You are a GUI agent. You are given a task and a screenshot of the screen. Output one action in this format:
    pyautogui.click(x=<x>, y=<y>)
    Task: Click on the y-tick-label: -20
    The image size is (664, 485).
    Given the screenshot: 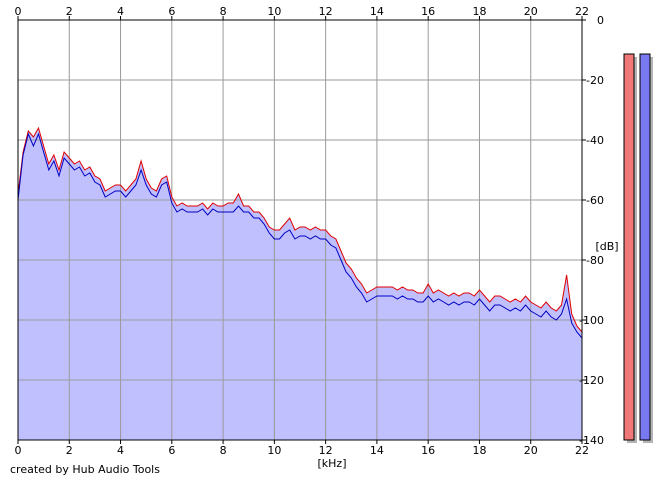 What is the action you would take?
    pyautogui.click(x=595, y=80)
    